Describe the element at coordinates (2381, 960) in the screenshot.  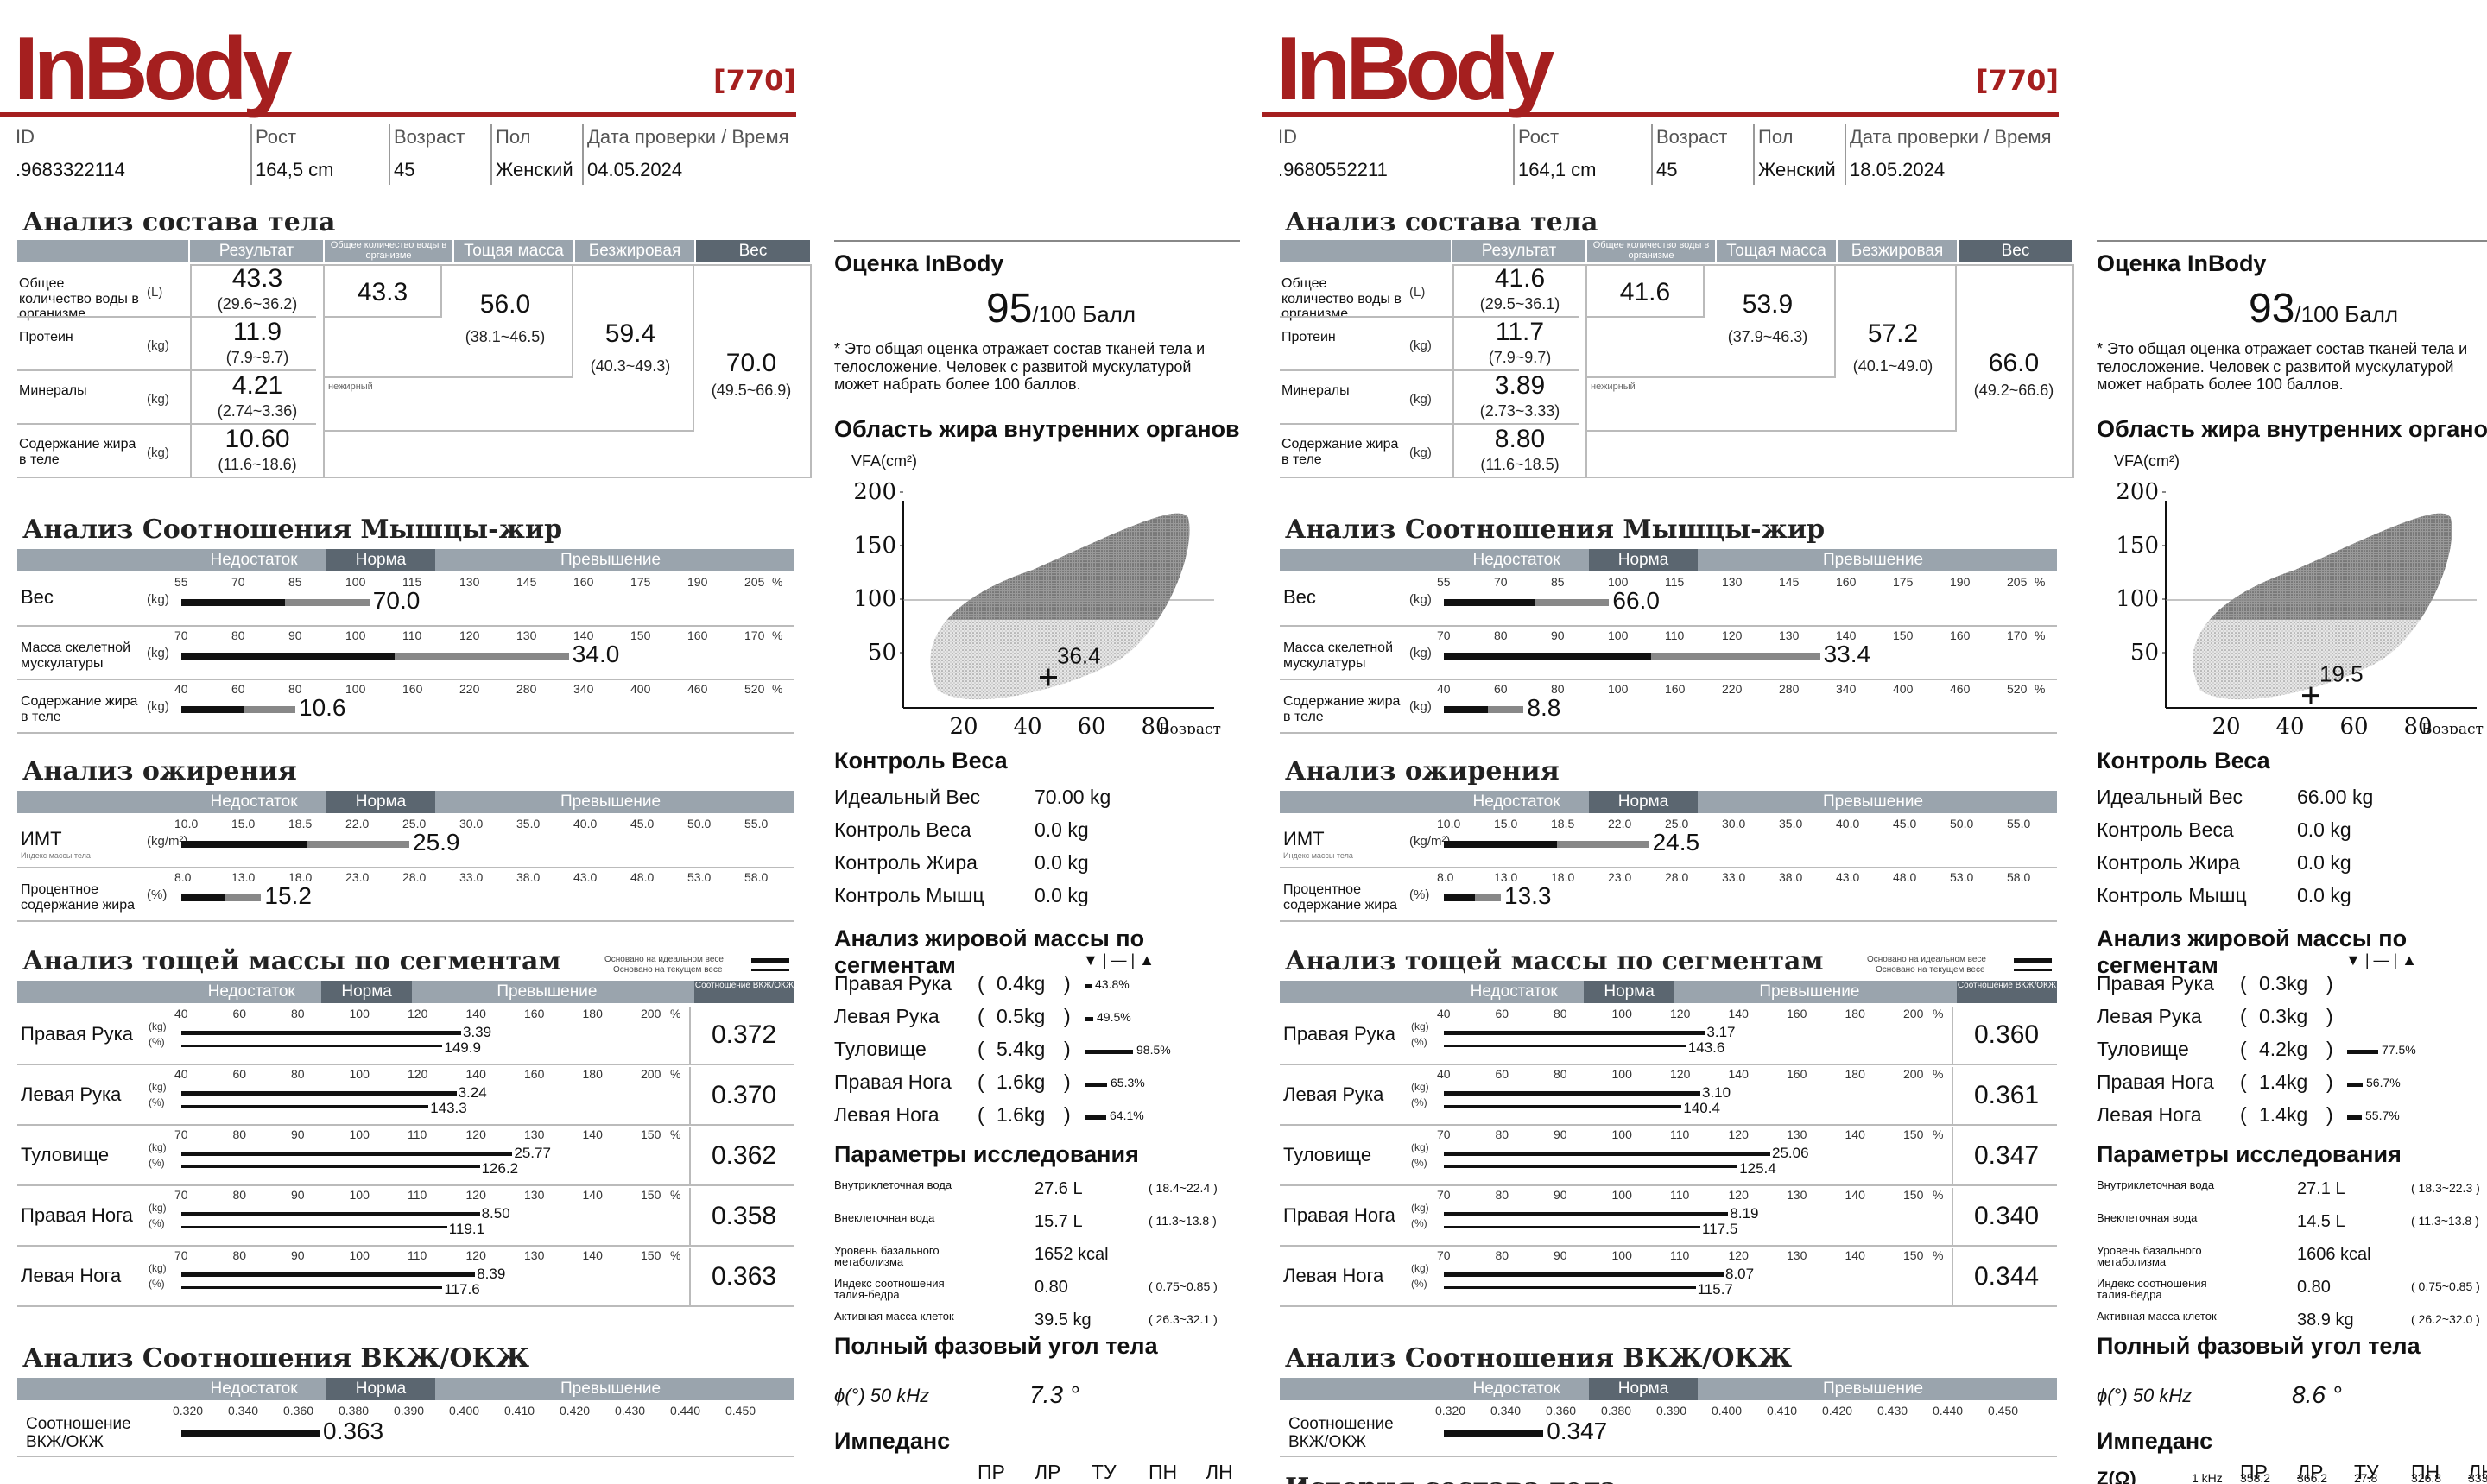
I see `segment-fat-legend: ▼ | — | ▲` at that location.